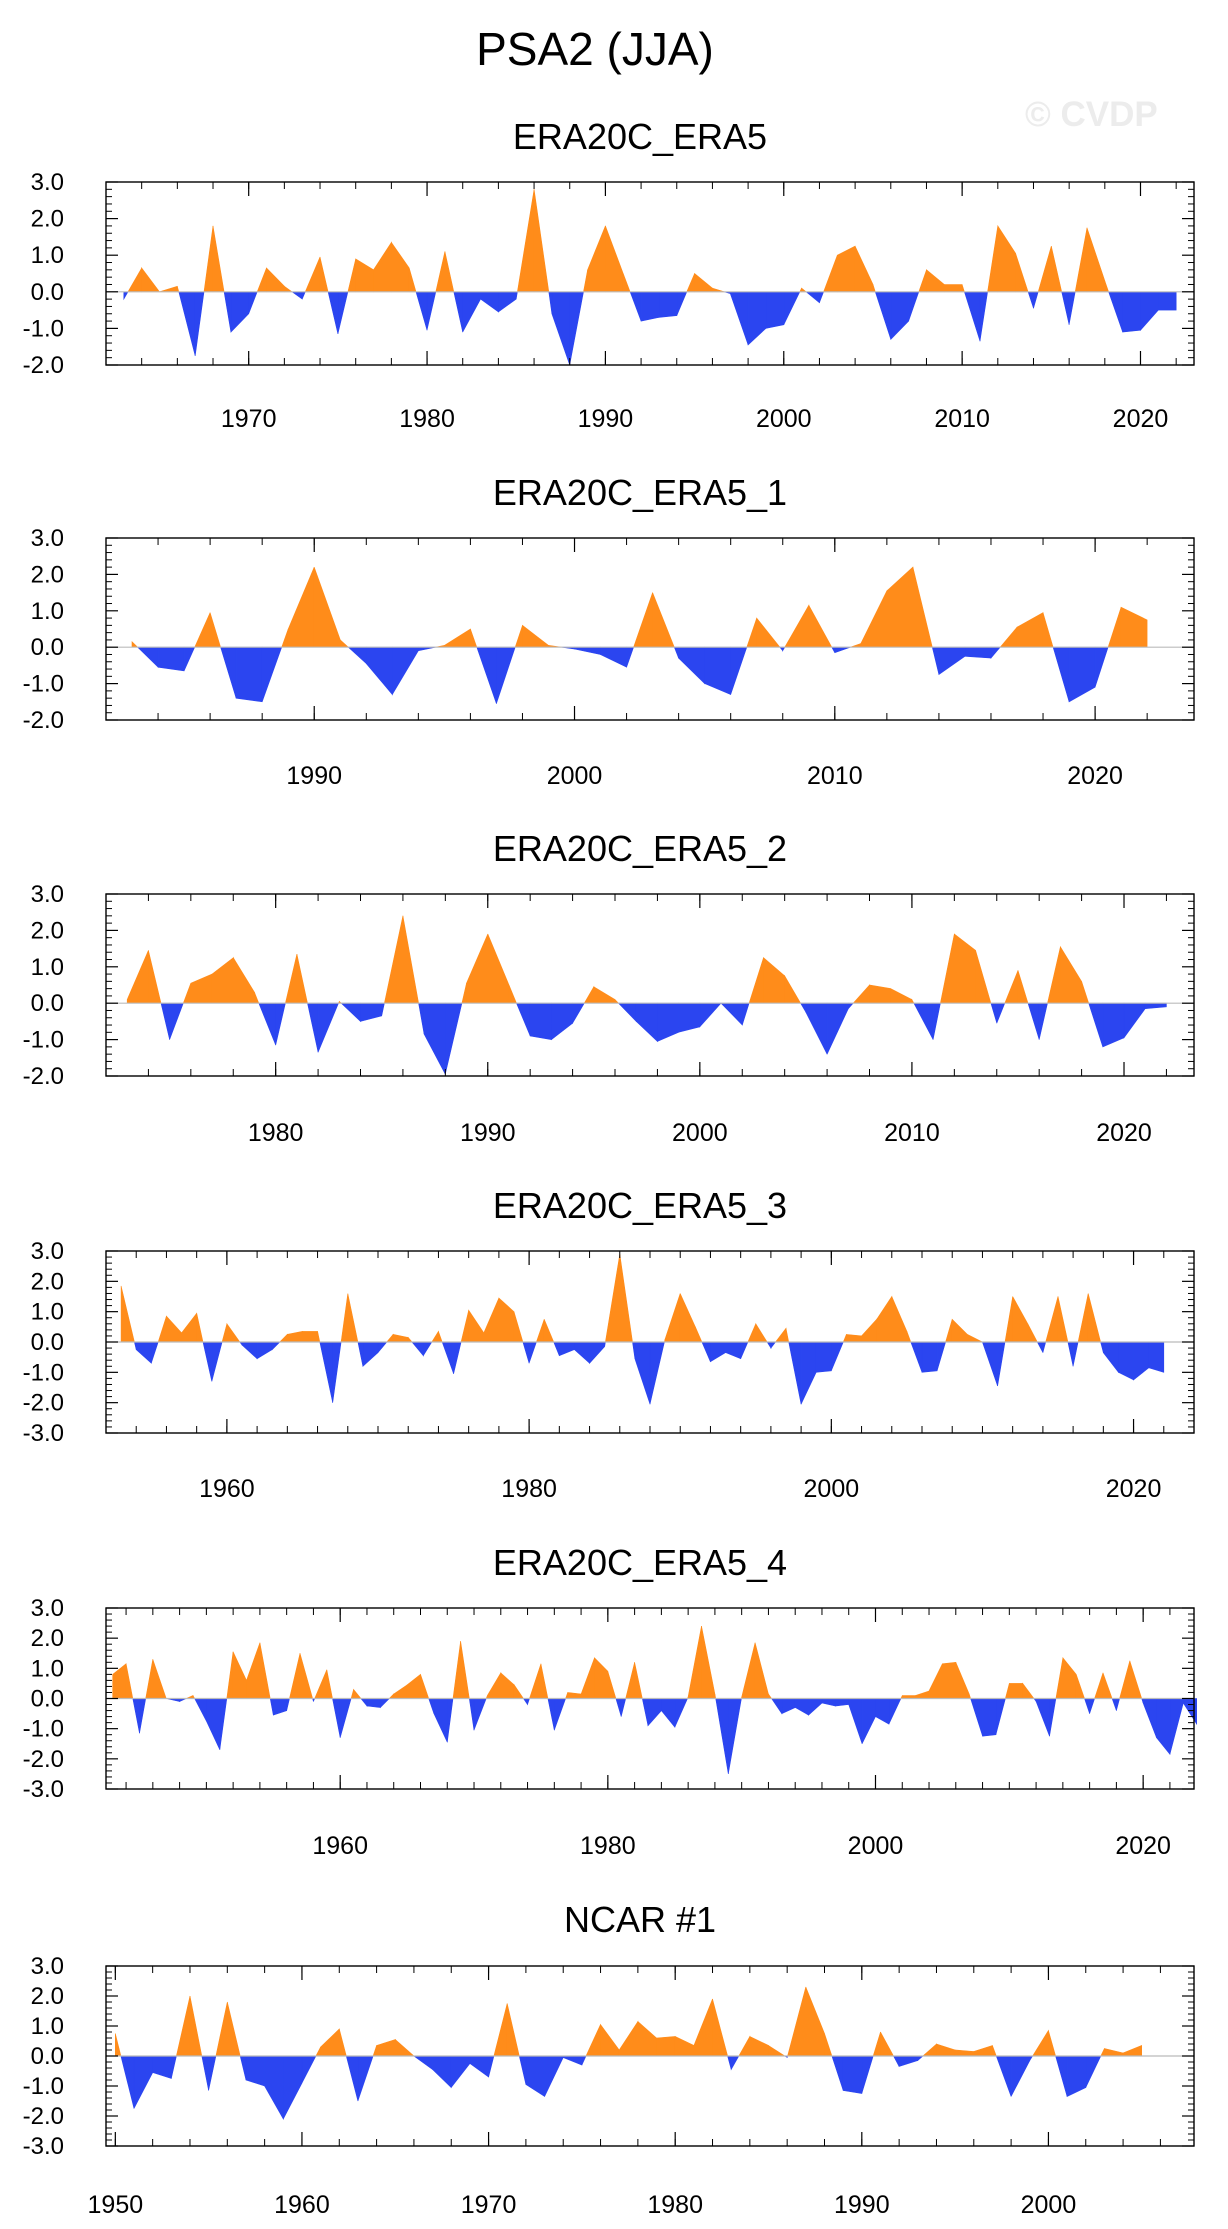 This screenshot has height=2229, width=1228. I want to click on plot-frame, so click(650, 273).